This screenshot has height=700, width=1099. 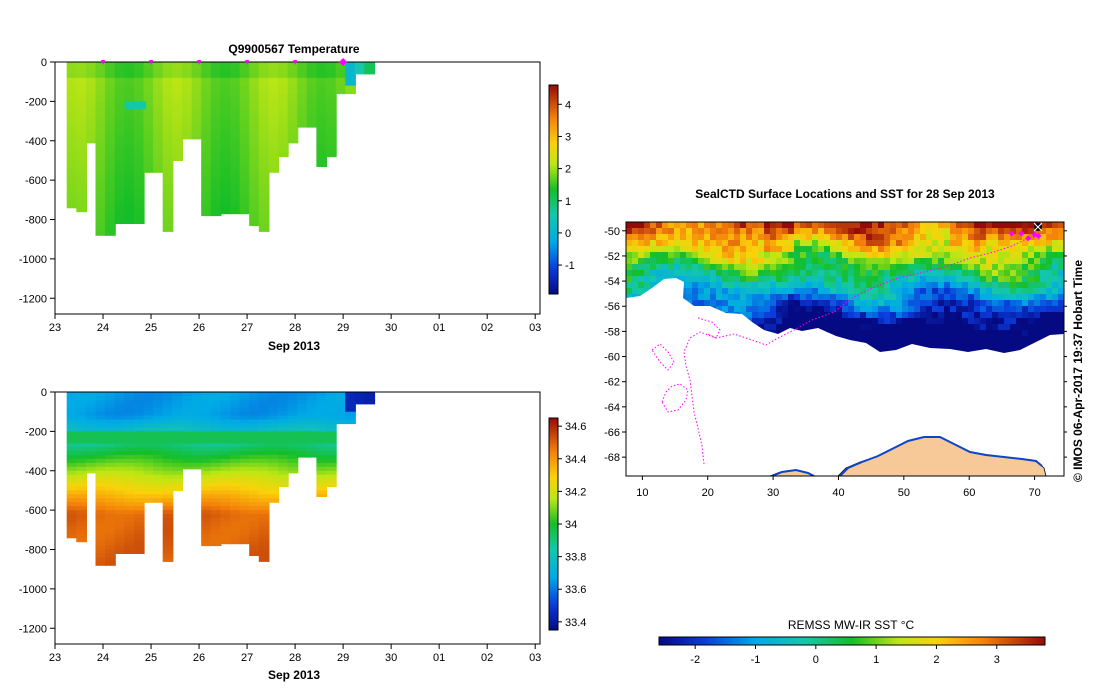 I want to click on x-tick-label: 30, so click(x=391, y=658).